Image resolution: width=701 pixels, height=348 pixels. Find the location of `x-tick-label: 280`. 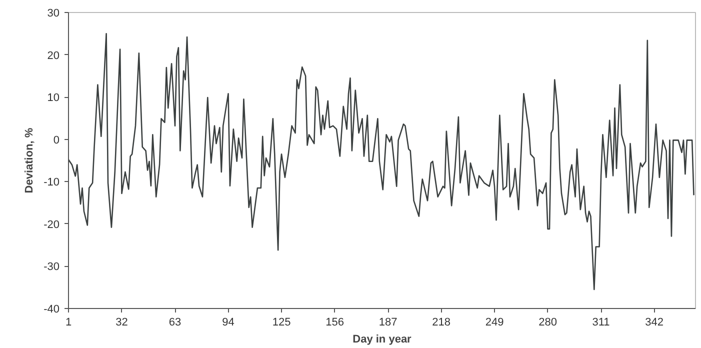

x-tick-label: 280 is located at coordinates (547, 322).